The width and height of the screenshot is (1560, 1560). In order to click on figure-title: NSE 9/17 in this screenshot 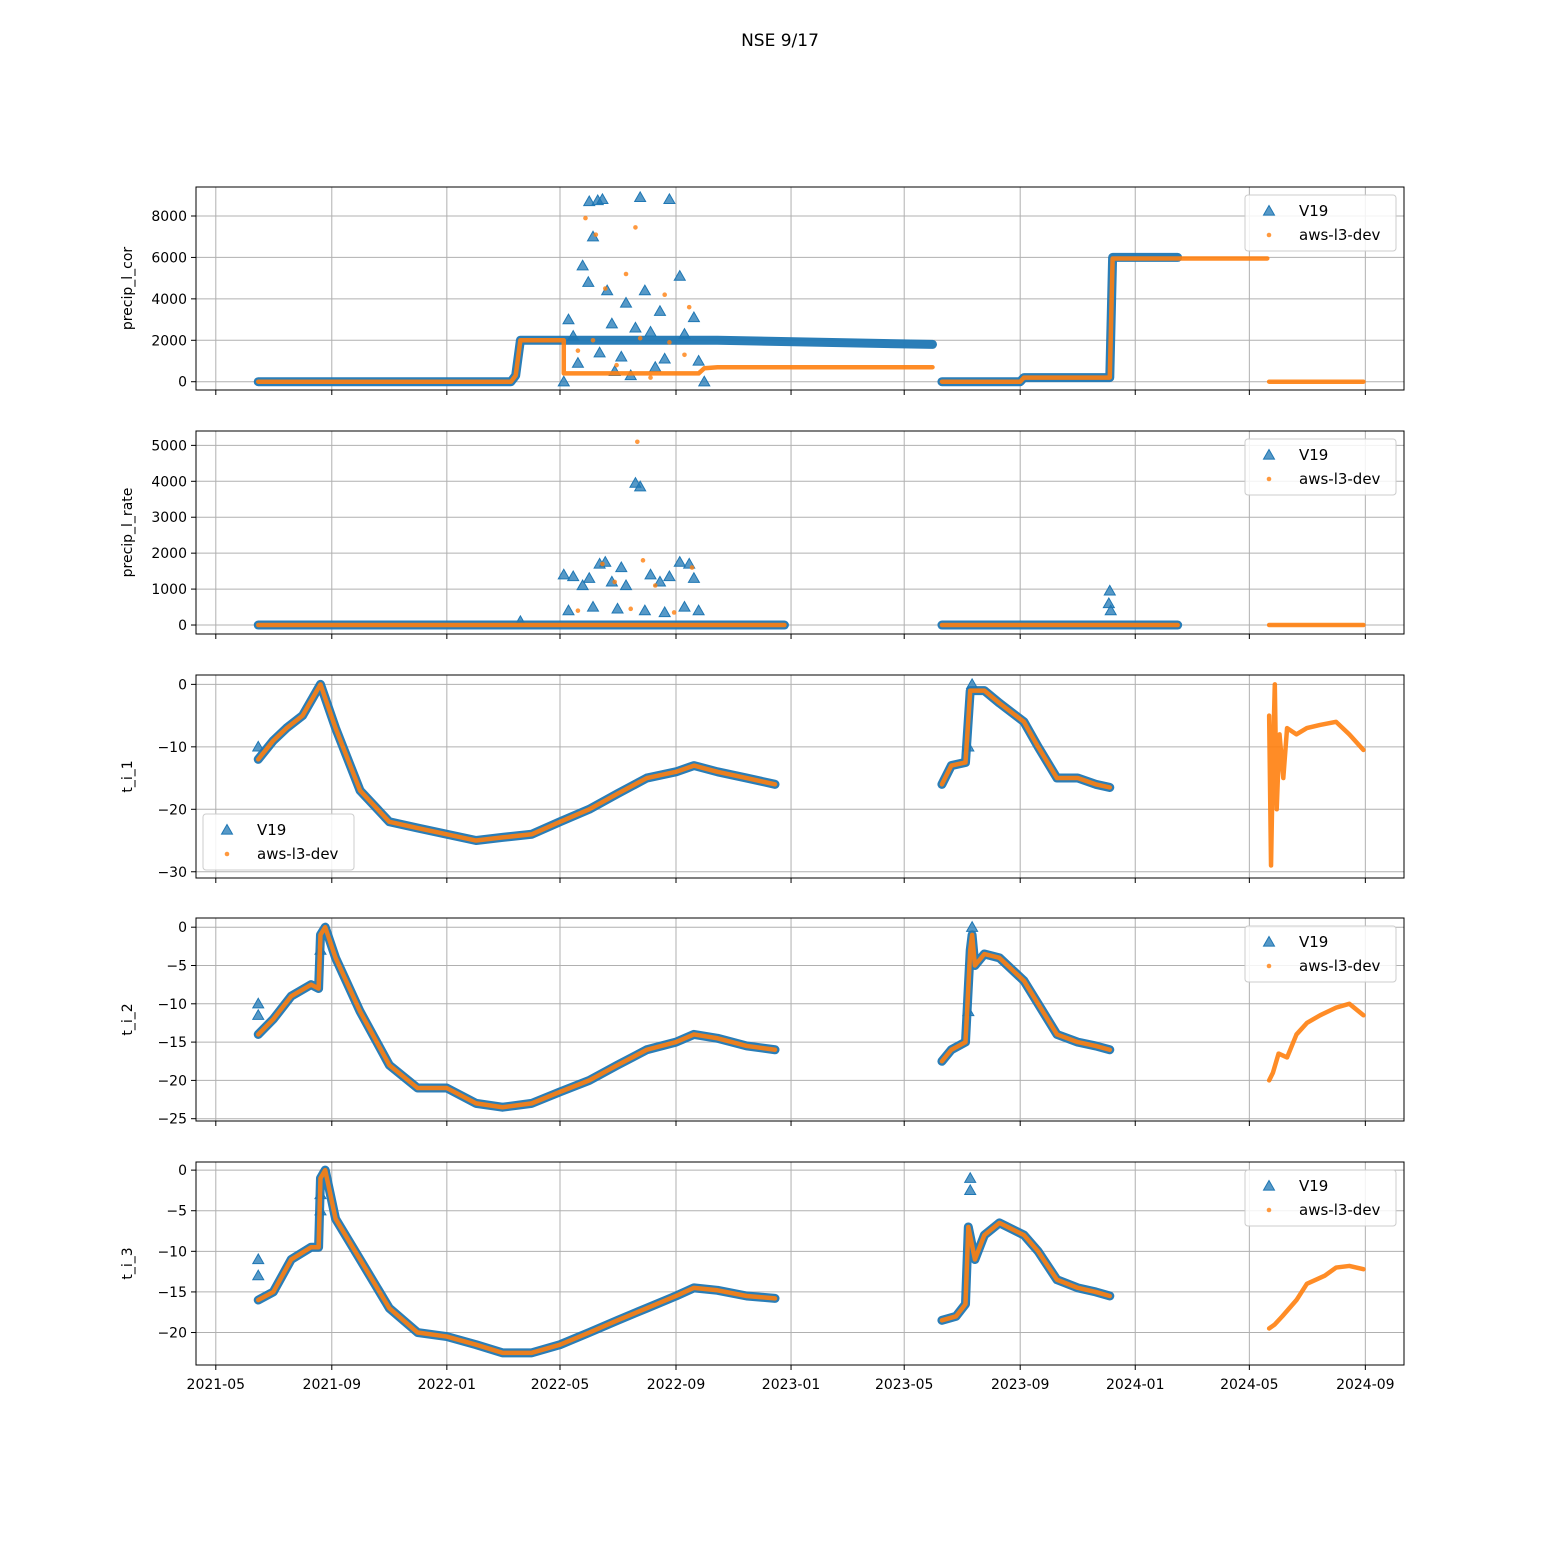, I will do `click(780, 41)`.